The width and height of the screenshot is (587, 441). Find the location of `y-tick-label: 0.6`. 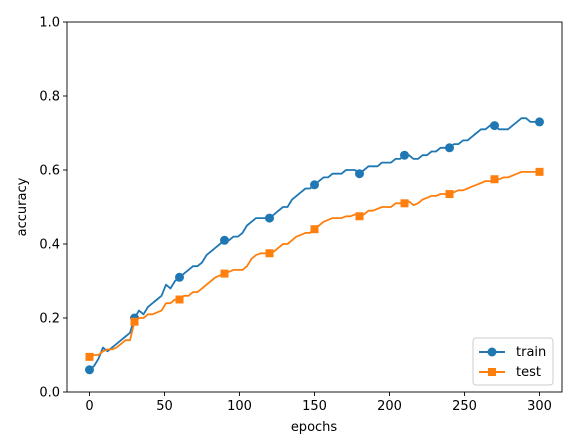

y-tick-label: 0.6 is located at coordinates (49, 171).